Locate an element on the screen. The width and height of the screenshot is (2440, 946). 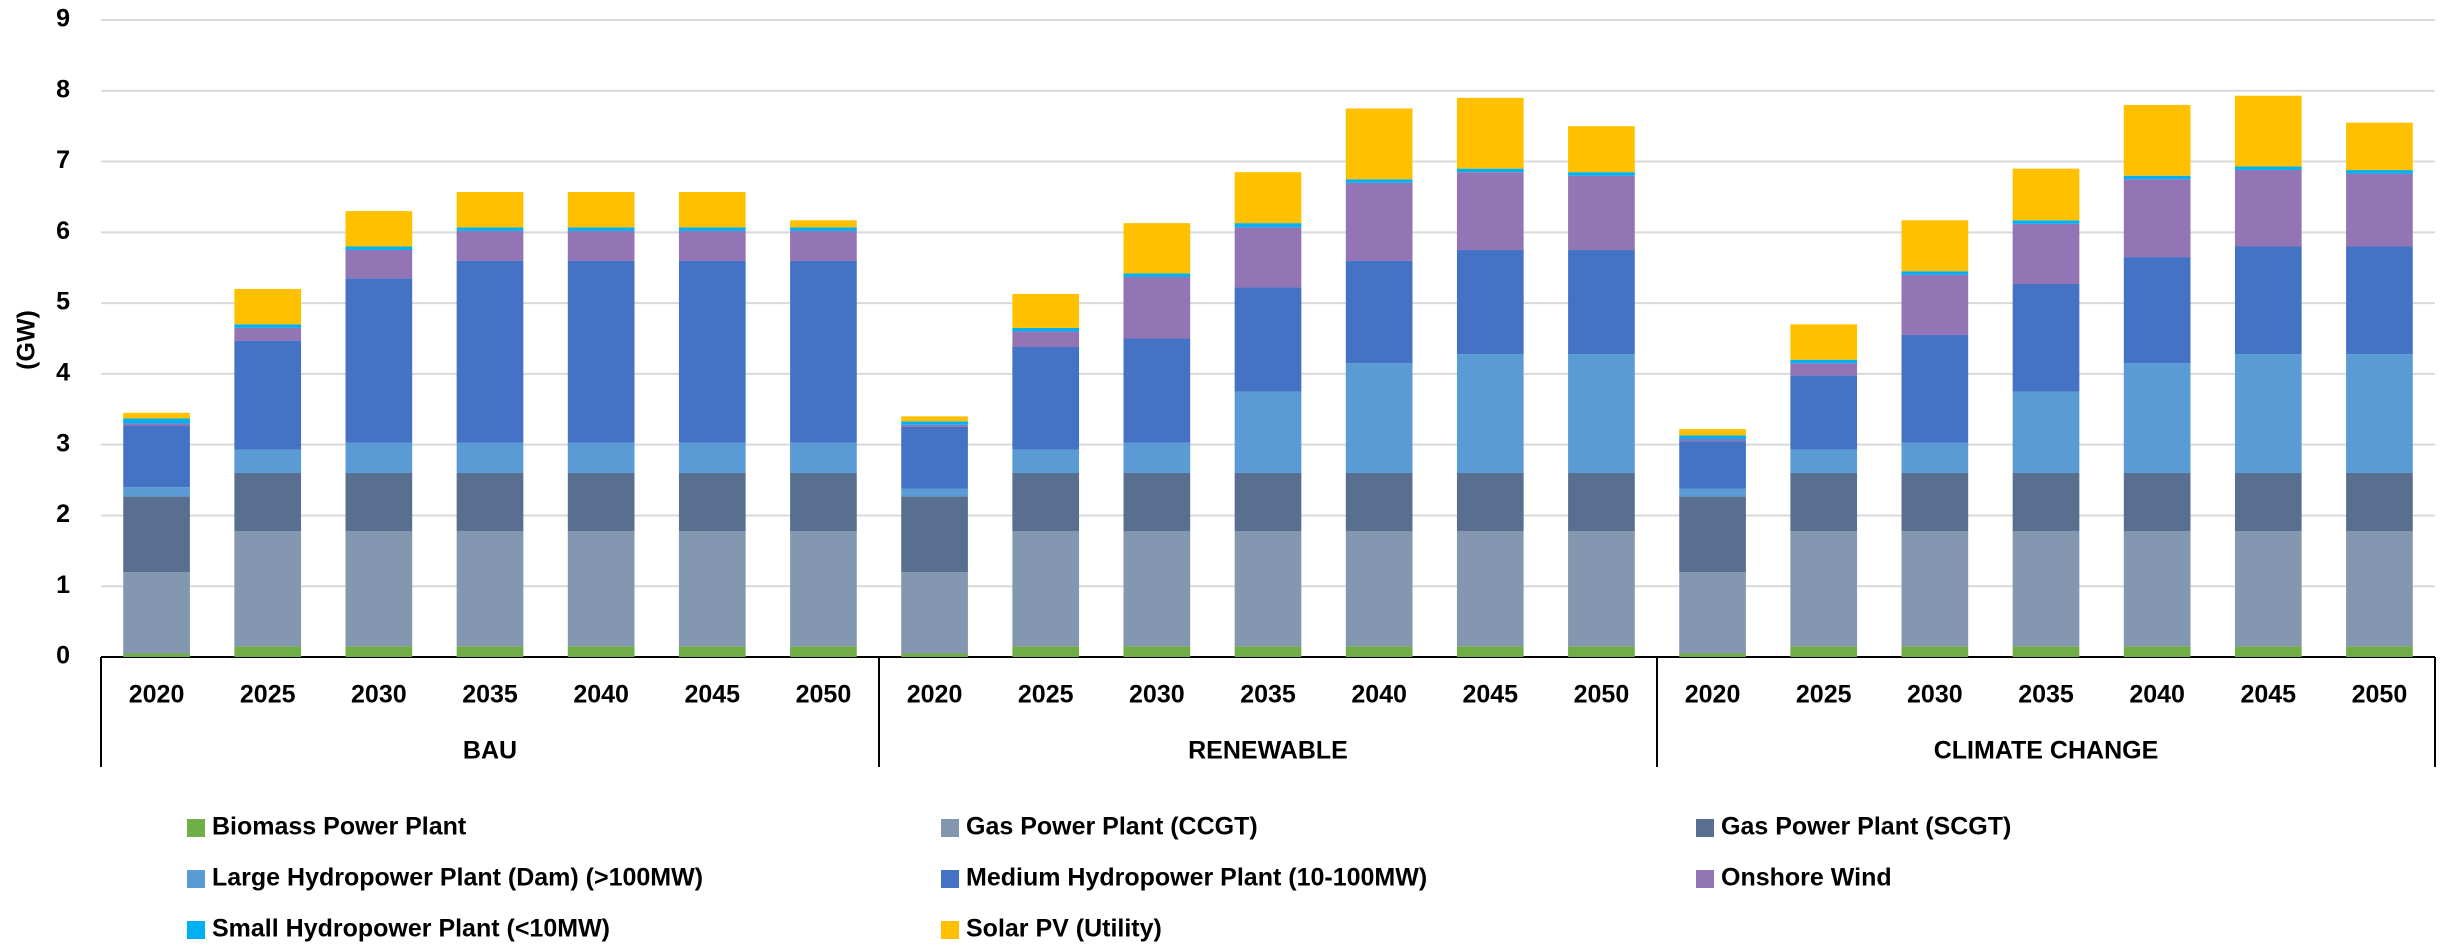
group-label: CLIMATE CHANGE is located at coordinates (2046, 751).